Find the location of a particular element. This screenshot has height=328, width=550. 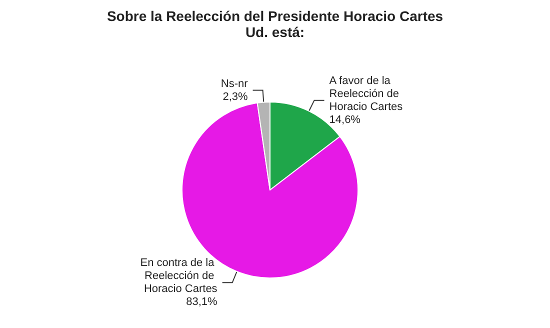

data-label: 14,6% is located at coordinates (345, 120).